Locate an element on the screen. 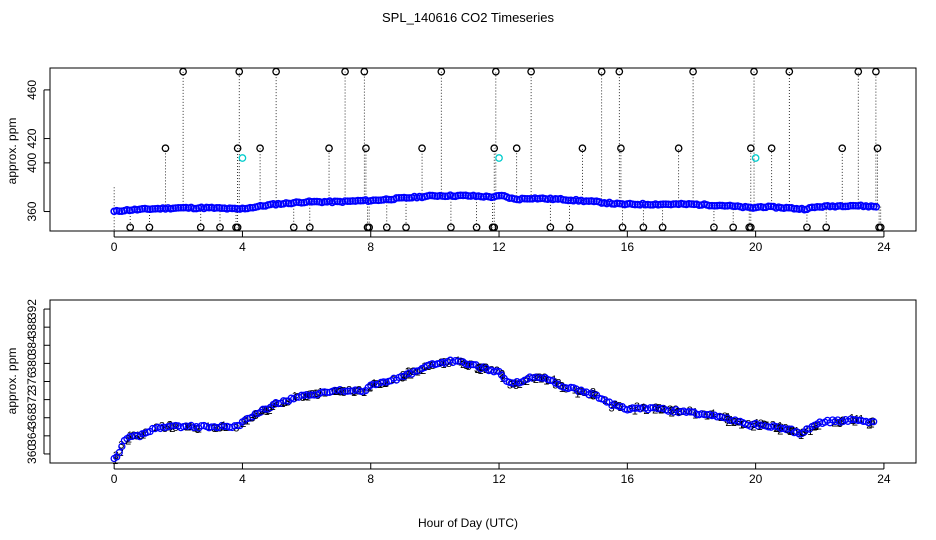 This screenshot has width=936, height=540. bottom-x-tick-label: 8 is located at coordinates (370, 479).